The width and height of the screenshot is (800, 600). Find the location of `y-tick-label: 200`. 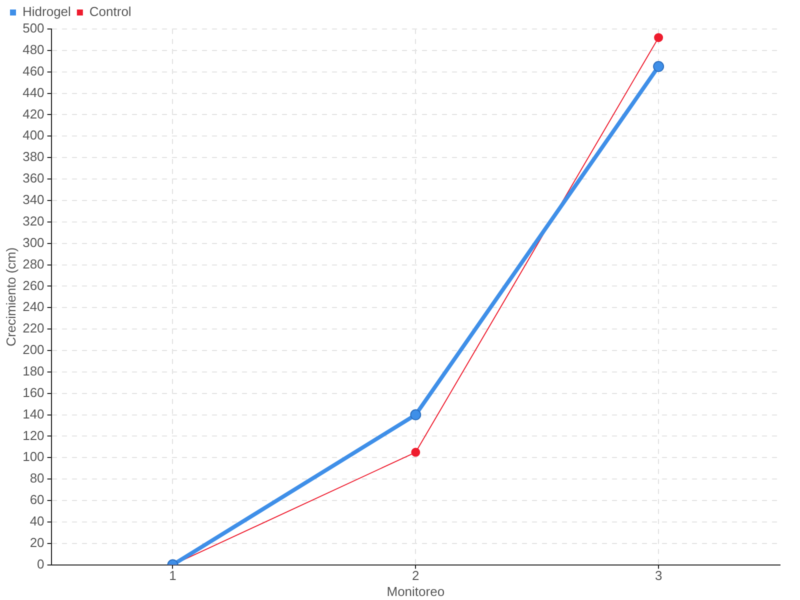

y-tick-label: 200 is located at coordinates (33, 350).